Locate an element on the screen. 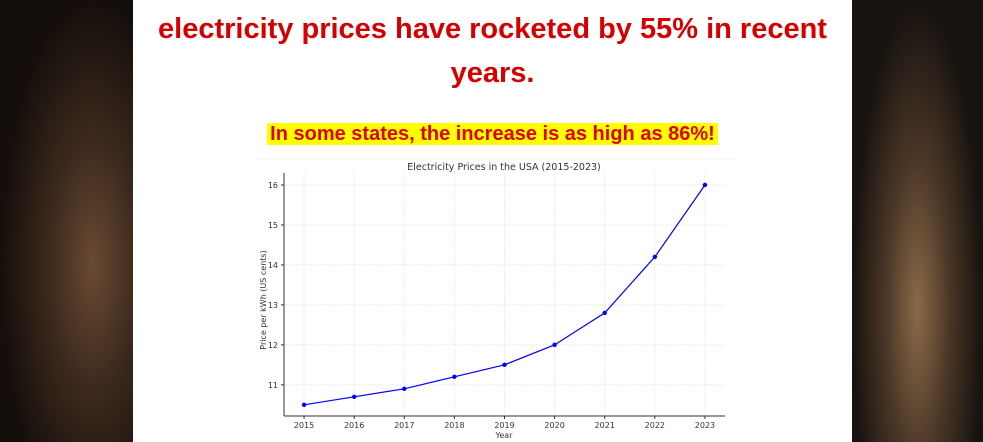 The image size is (983, 442). background-photo-right is located at coordinates (917, 221).